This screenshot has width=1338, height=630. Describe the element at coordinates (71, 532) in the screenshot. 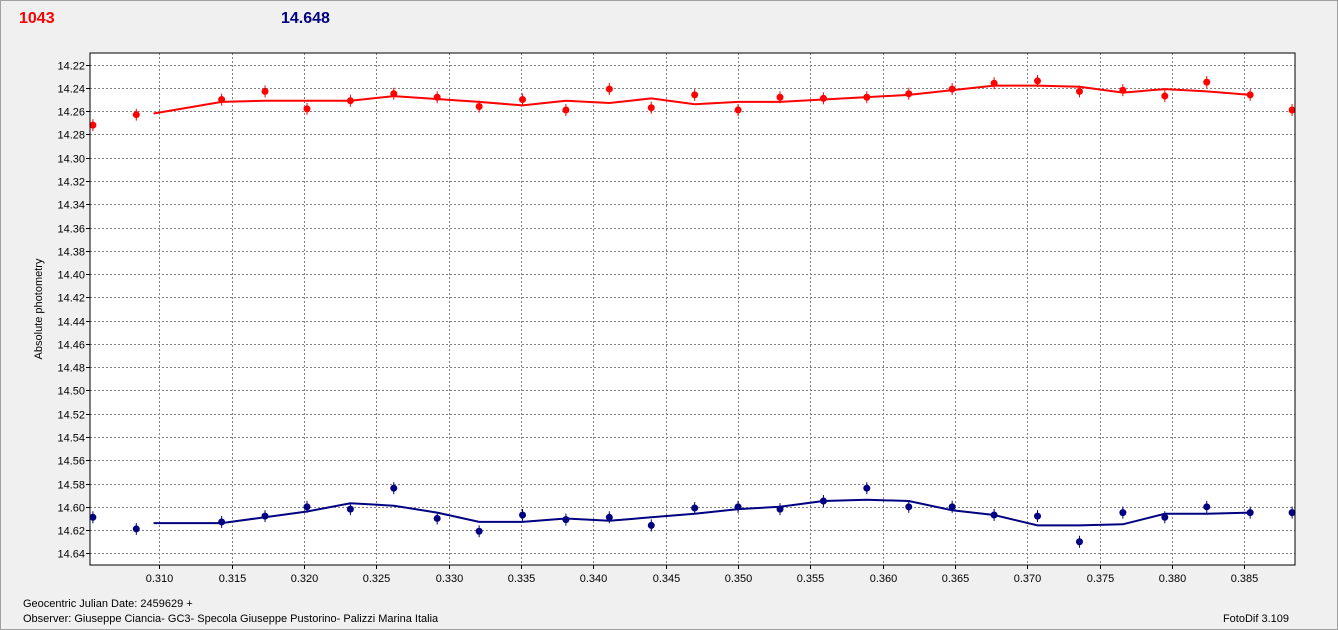

I see `y-tick-label: 14.62` at that location.